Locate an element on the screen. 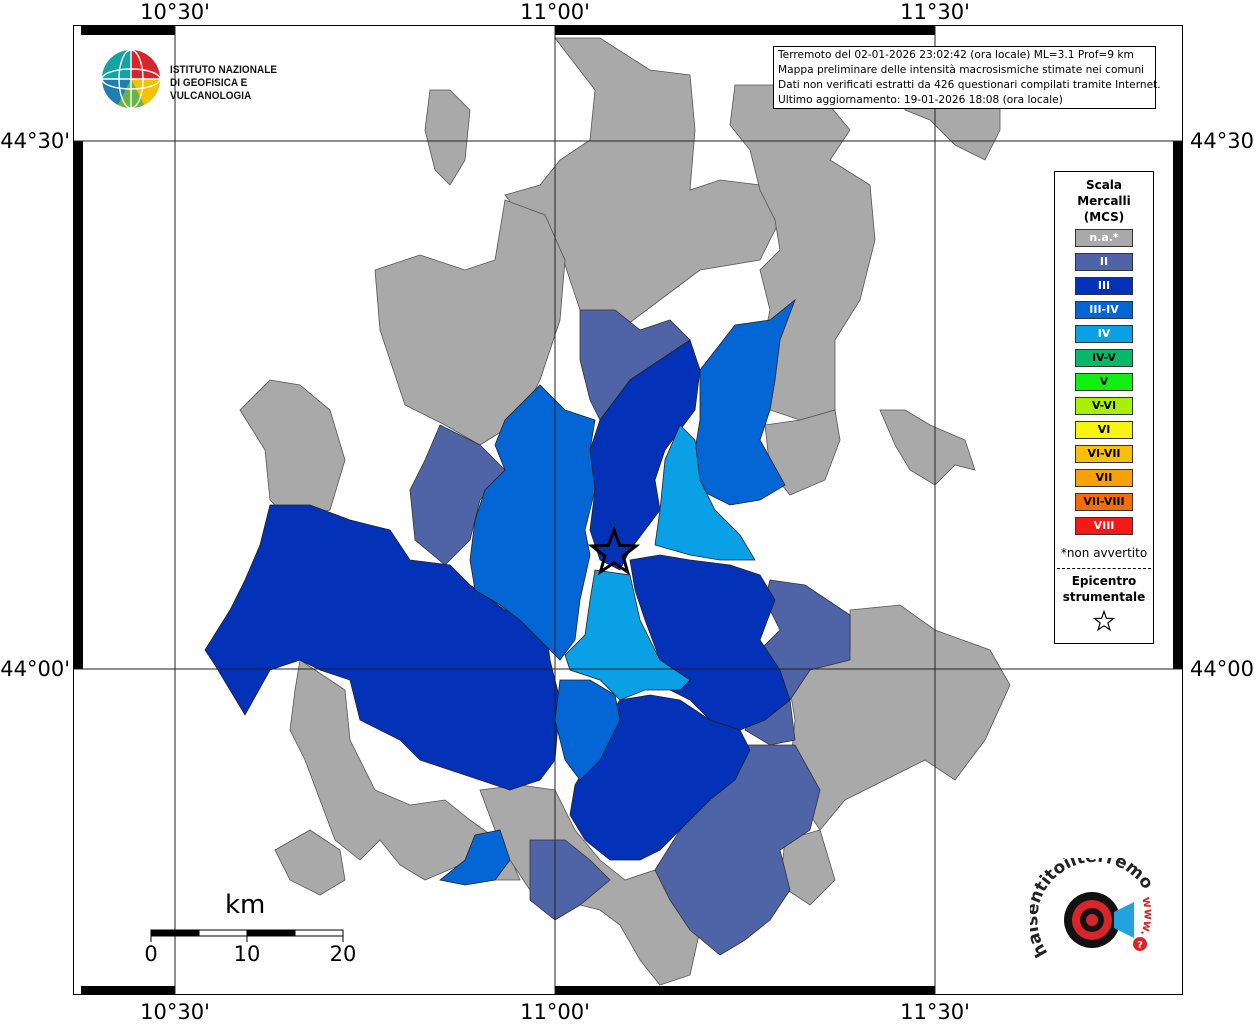 This screenshot has width=1256, height=1024. region-na-north-central is located at coordinates (642, 184).